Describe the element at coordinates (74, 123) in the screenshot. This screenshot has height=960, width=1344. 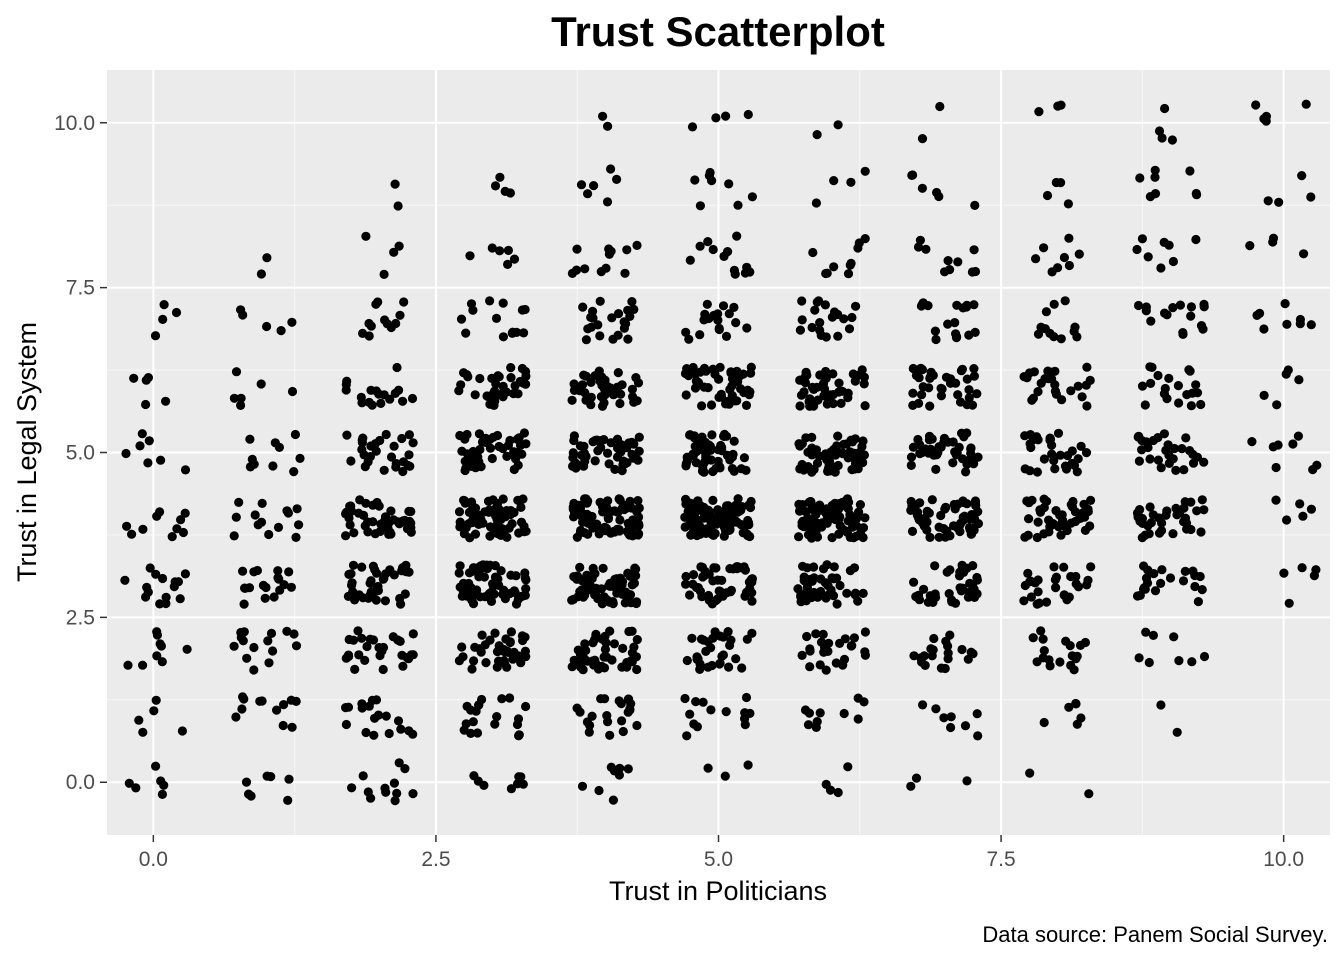
I see `y-tick-label: 10.0` at that location.